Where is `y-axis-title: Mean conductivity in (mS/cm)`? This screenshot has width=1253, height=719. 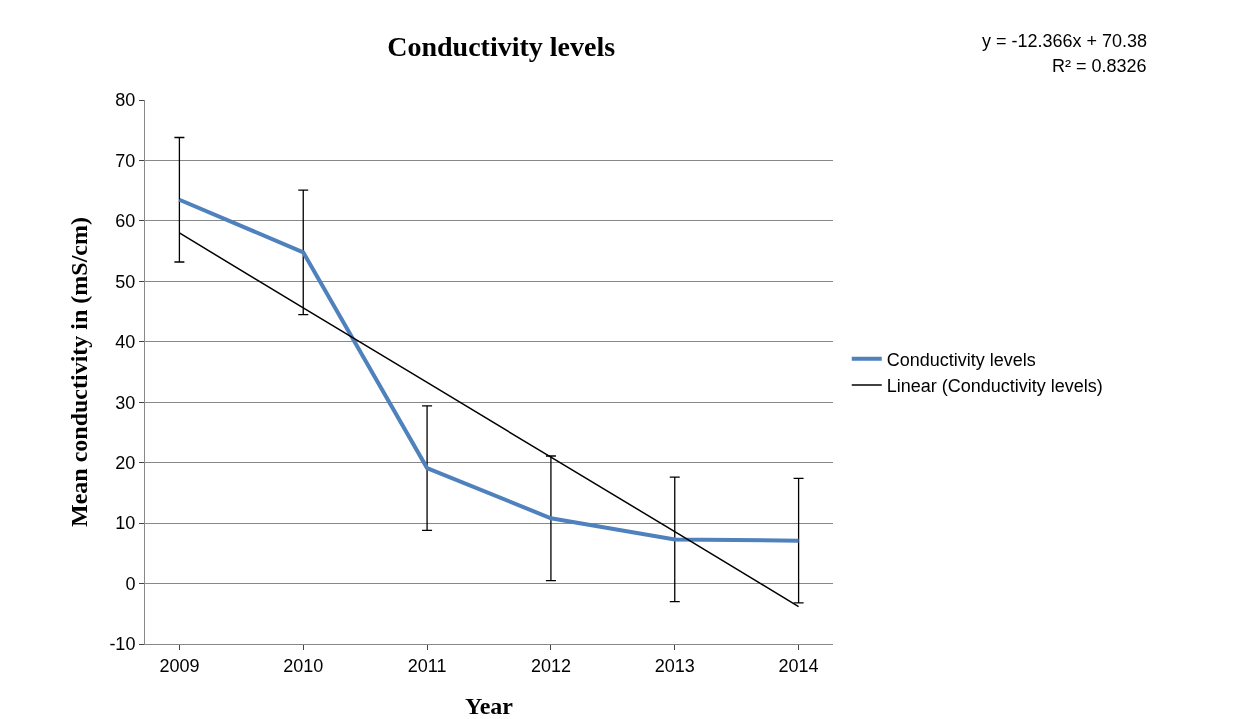 y-axis-title: Mean conductivity in (mS/cm) is located at coordinates (79, 372).